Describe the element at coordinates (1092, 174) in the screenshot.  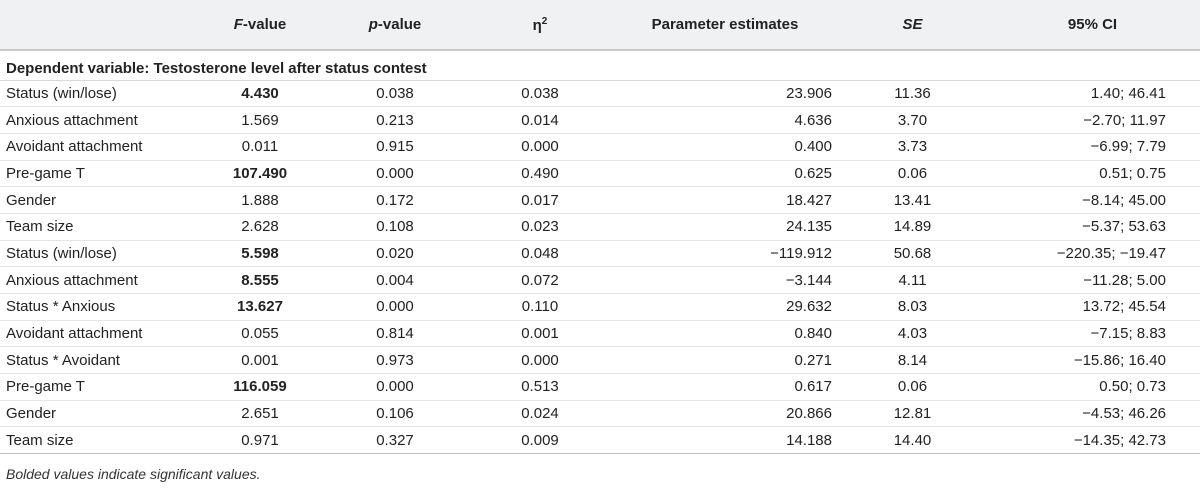
I see `cell-ci: 0.51; 0.75` at that location.